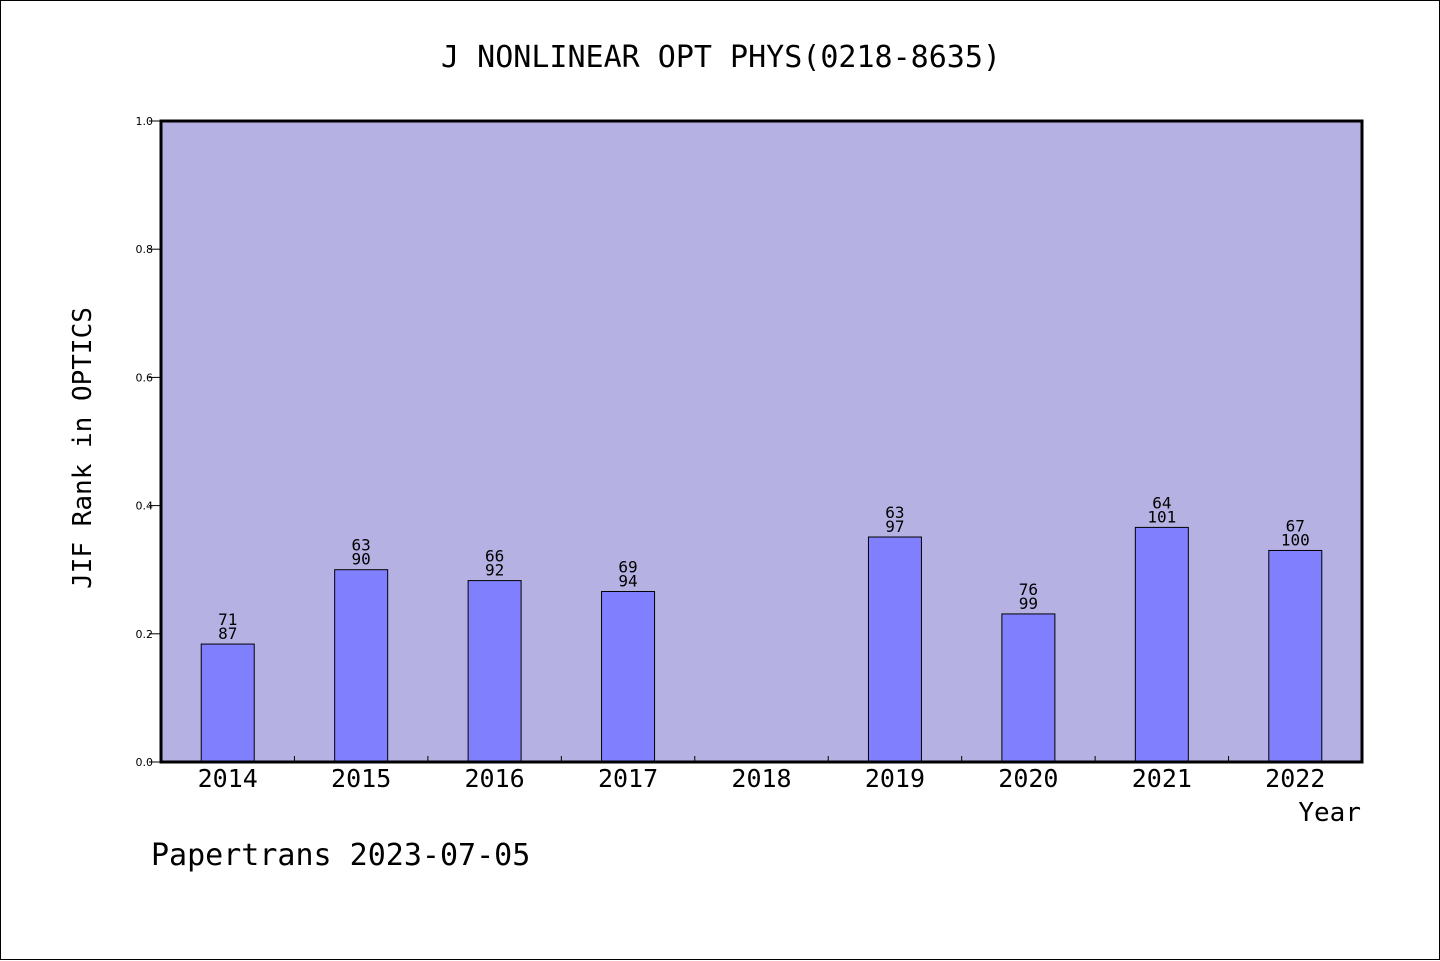 This screenshot has height=961, width=1440. Describe the element at coordinates (227, 619) in the screenshot. I see `rank-label-2014: 71` at that location.